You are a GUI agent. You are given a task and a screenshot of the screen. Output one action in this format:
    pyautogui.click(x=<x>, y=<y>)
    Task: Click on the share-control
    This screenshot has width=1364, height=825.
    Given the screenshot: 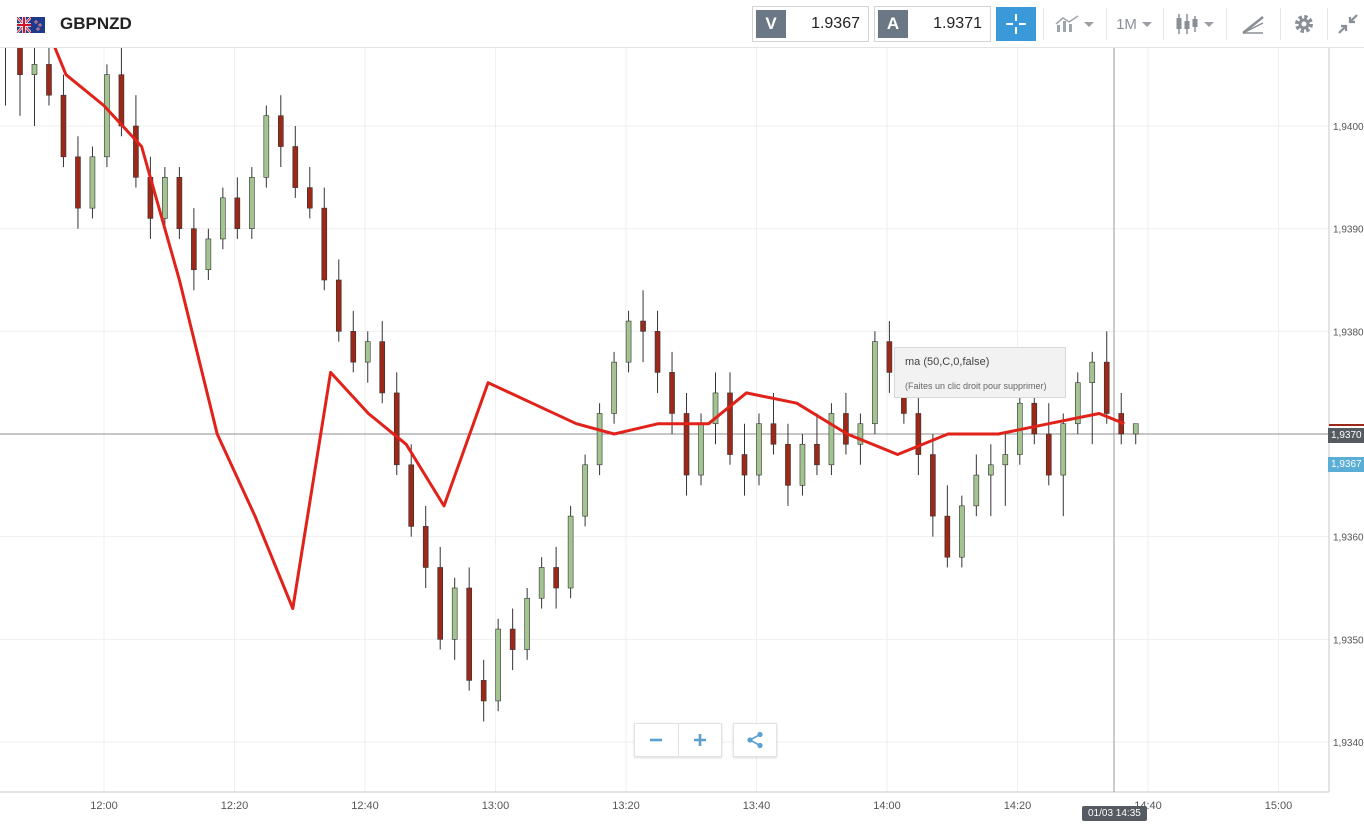 What is the action you would take?
    pyautogui.click(x=755, y=740)
    